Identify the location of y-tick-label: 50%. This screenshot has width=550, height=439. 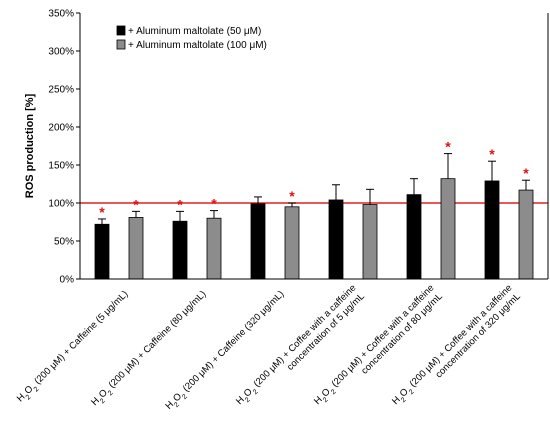
(64, 242).